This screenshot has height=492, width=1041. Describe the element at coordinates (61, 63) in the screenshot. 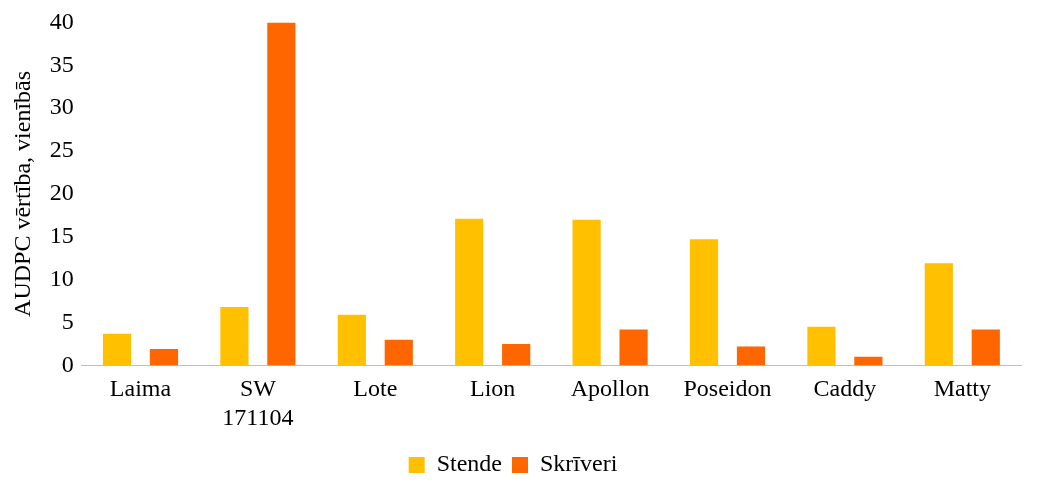

I see `y-tick-label: 35` at that location.